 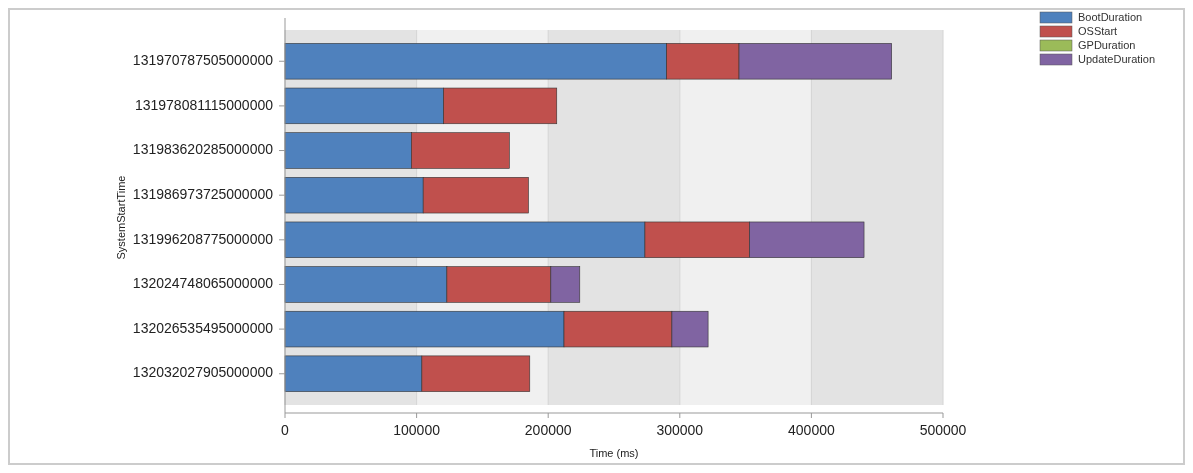 I want to click on y-tick-label: 131996208775000000, so click(x=203, y=238).